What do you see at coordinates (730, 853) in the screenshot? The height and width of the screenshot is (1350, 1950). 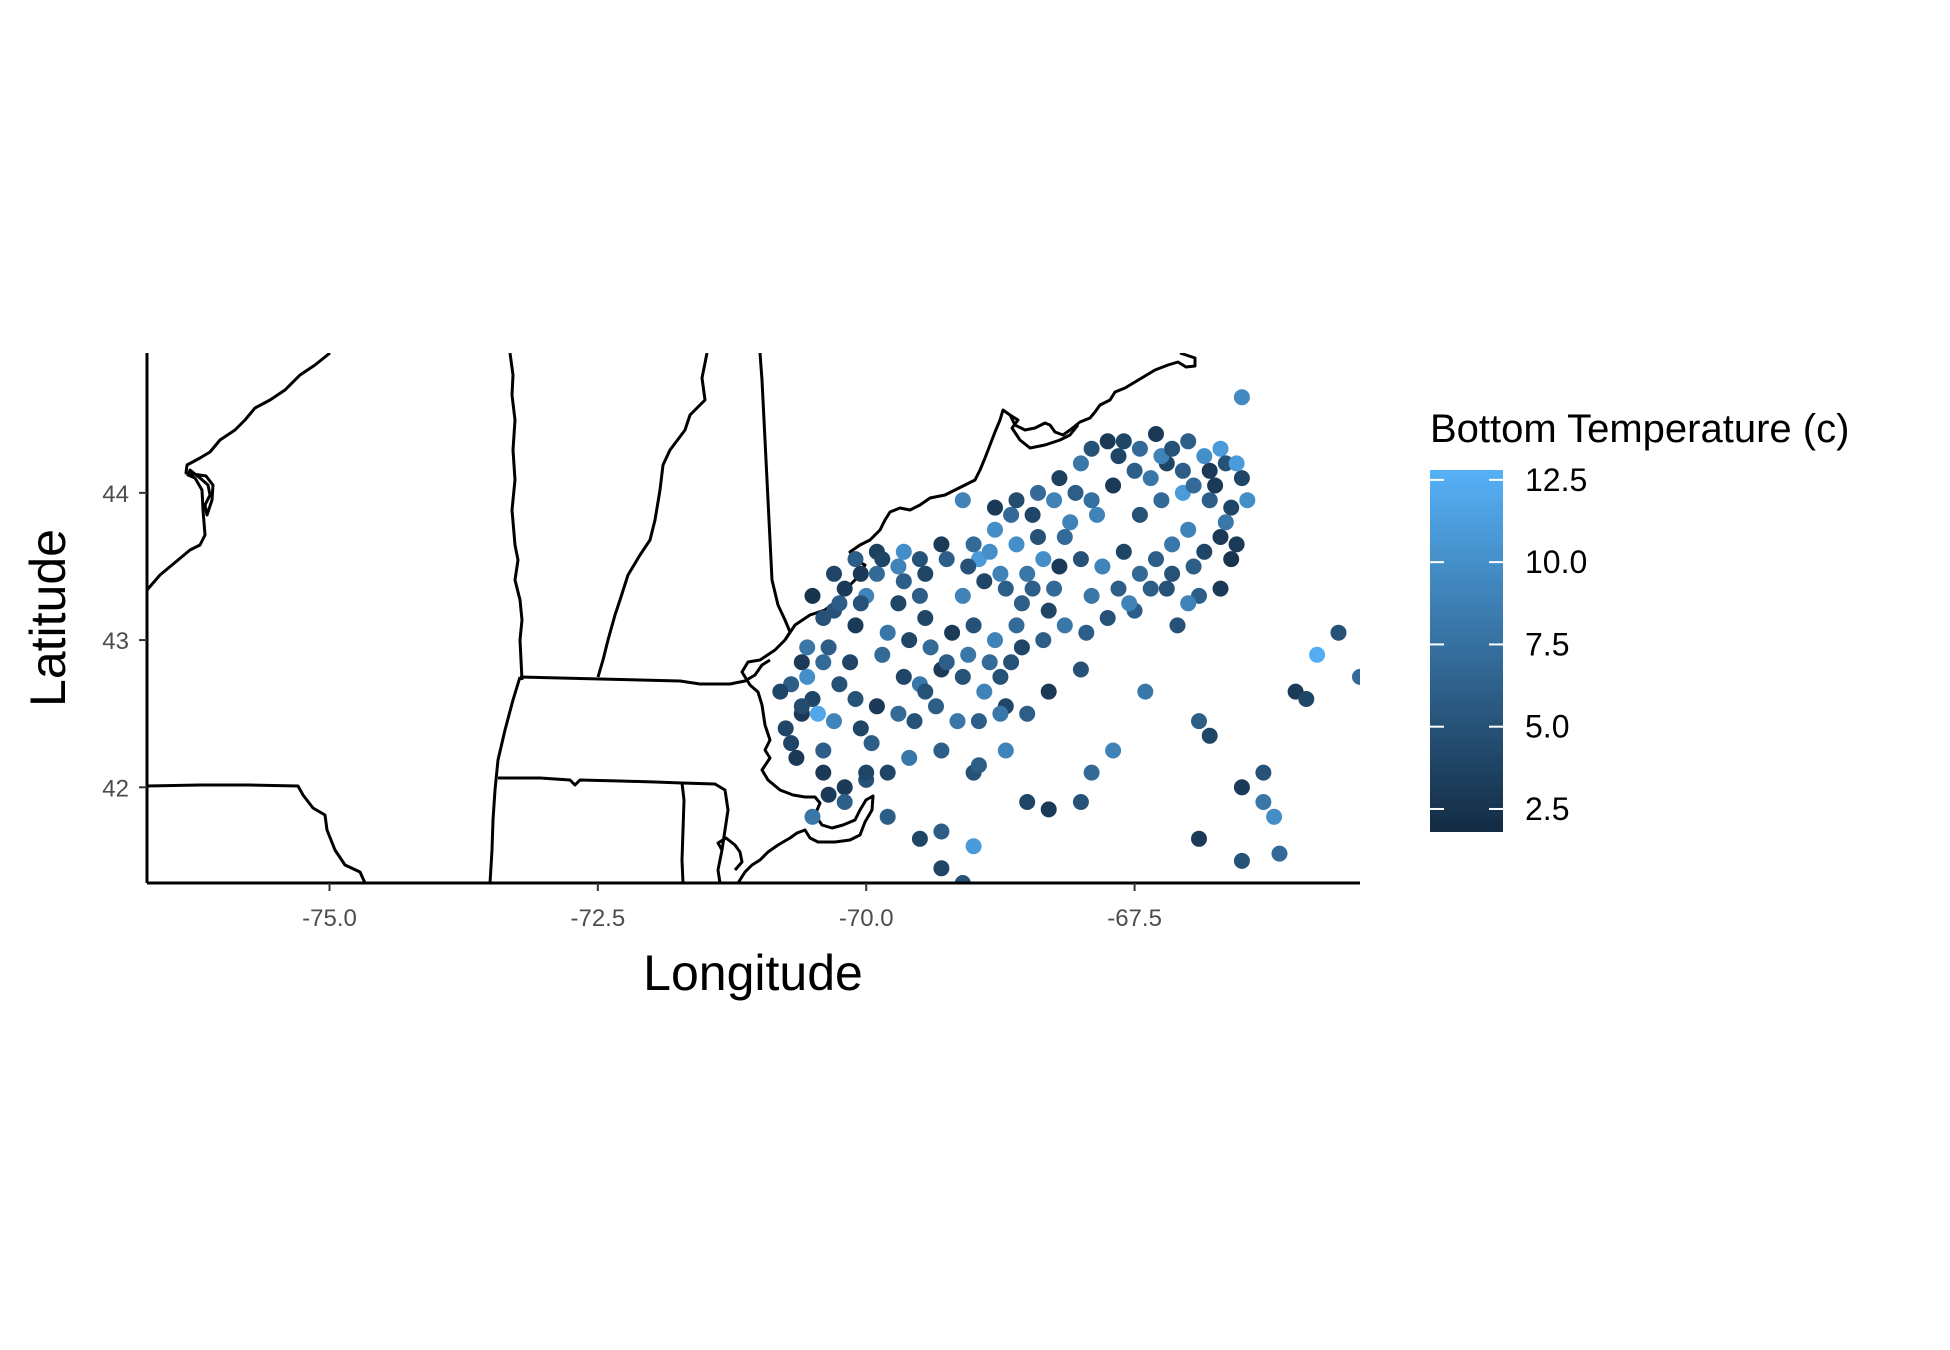 I see `rhode-island-coast` at bounding box center [730, 853].